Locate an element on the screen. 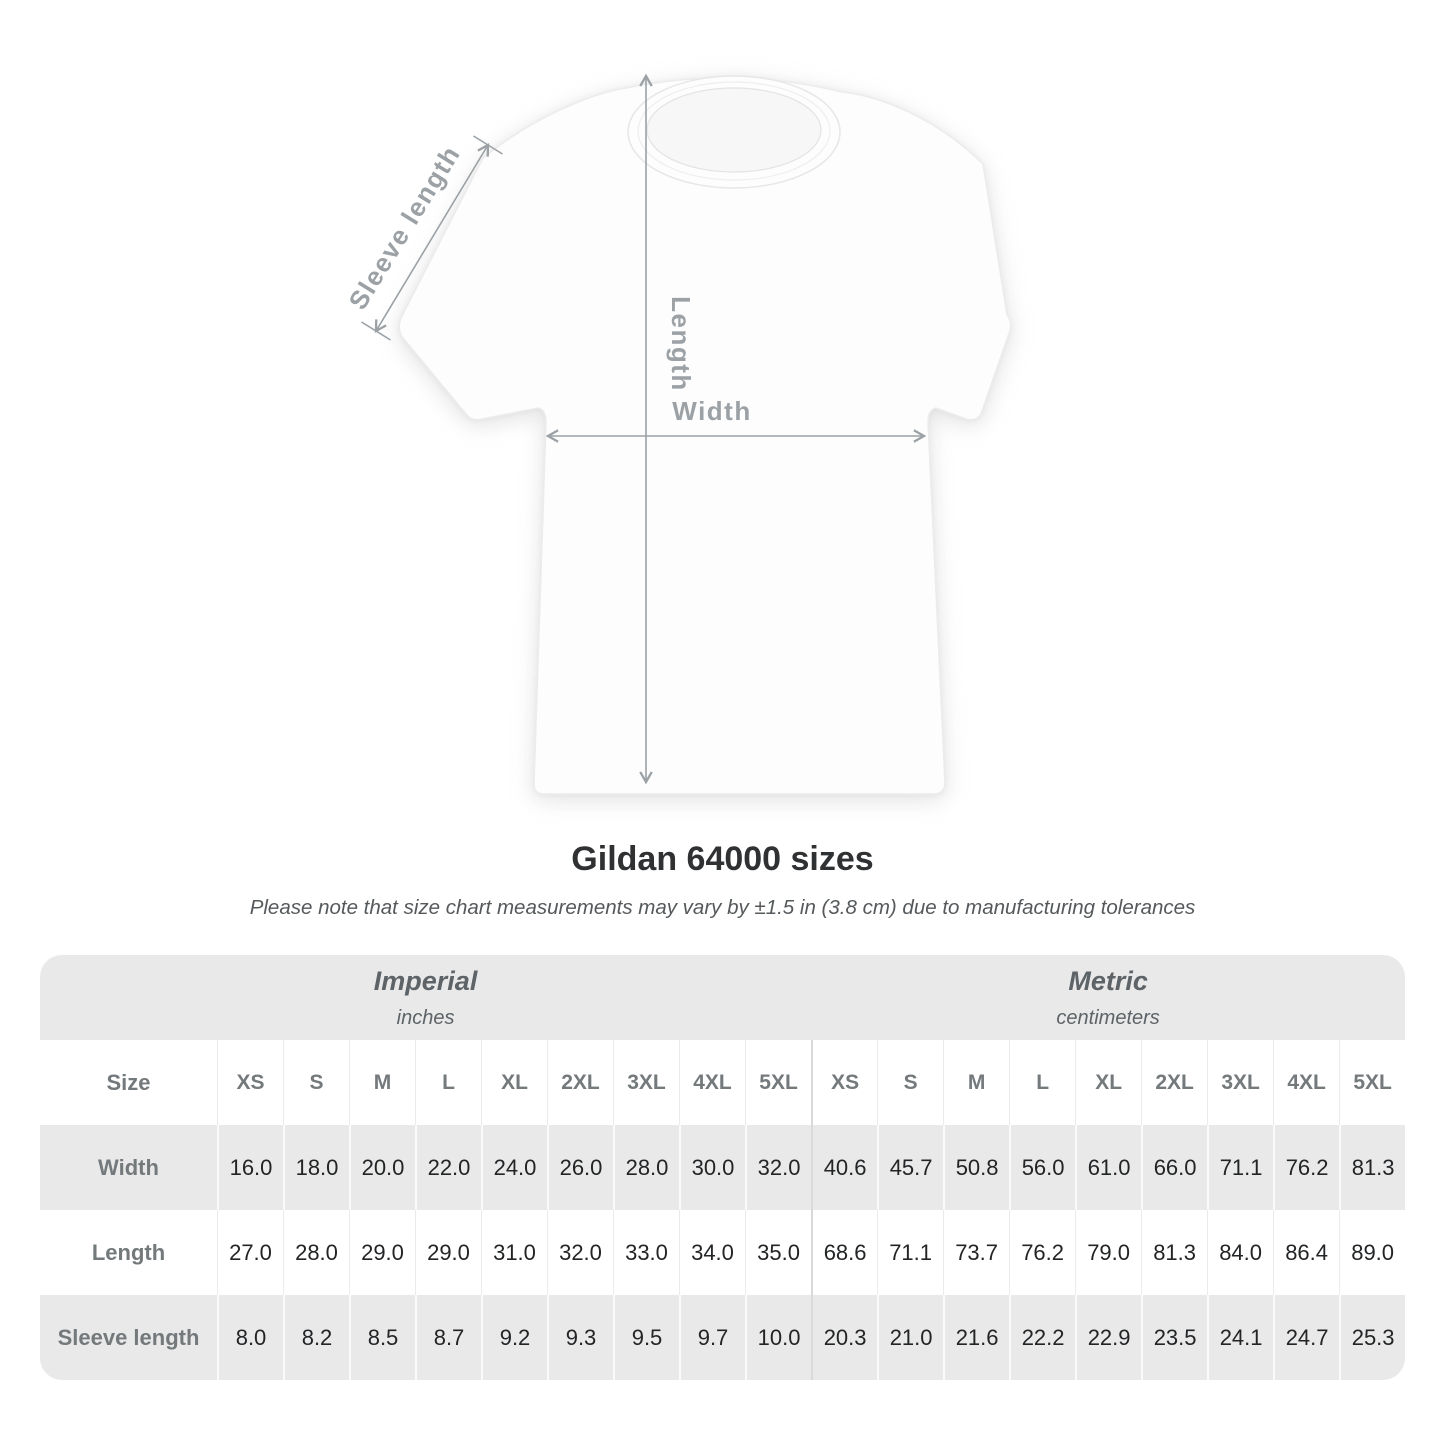 This screenshot has width=1445, height=1445. value-cell: 21.0 is located at coordinates (910, 1337).